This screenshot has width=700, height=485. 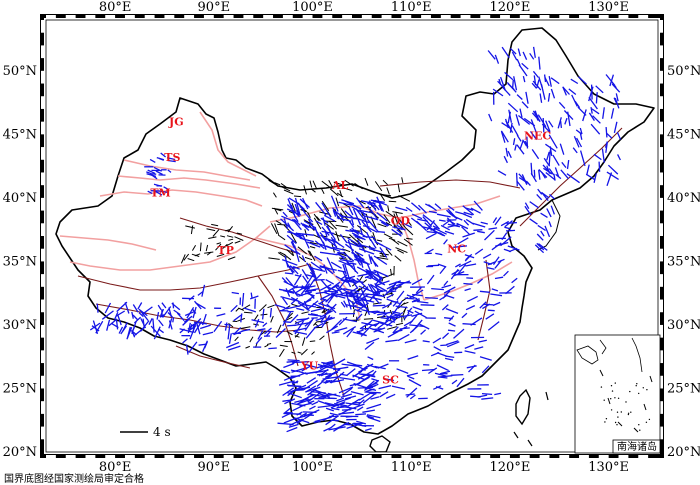 What do you see at coordinates (20, 325) in the screenshot?
I see `lat-tick-left-30: 30°N` at bounding box center [20, 325].